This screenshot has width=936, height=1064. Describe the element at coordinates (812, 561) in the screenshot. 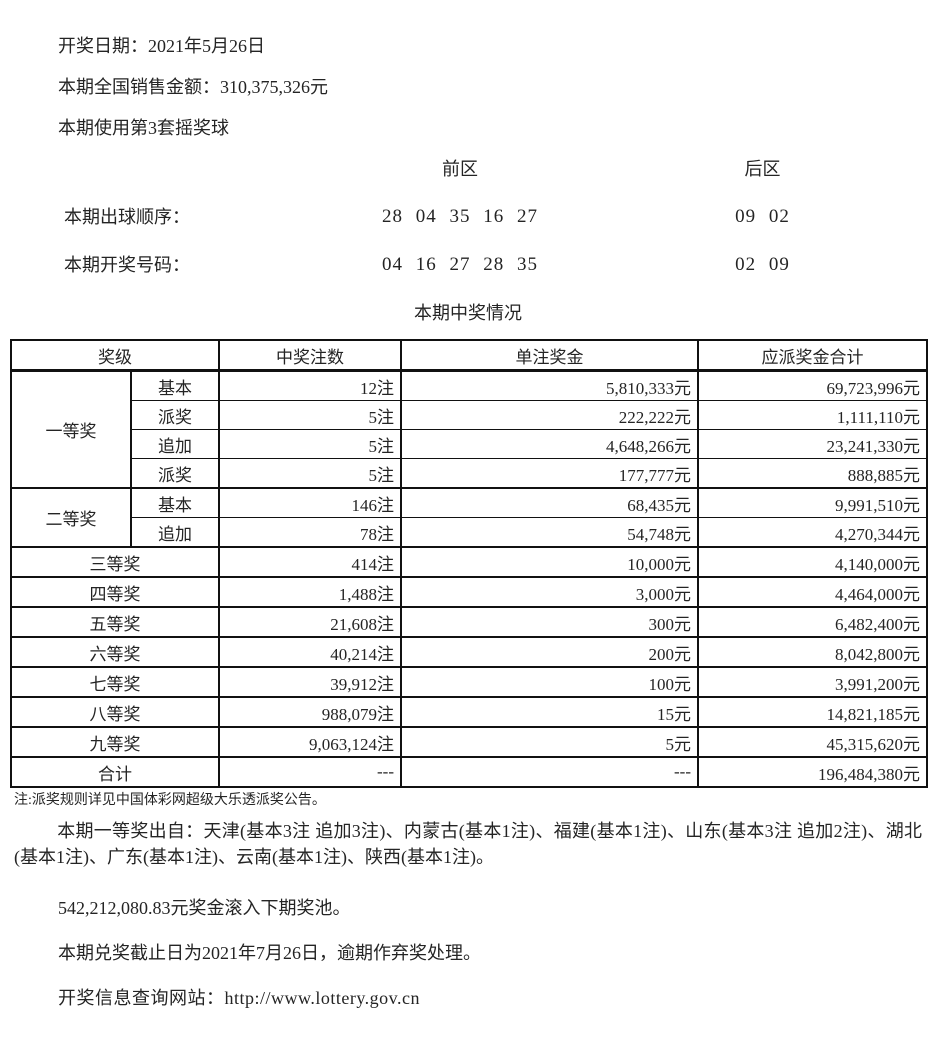

I see `total-prize-cell: 4,140,000元` at that location.